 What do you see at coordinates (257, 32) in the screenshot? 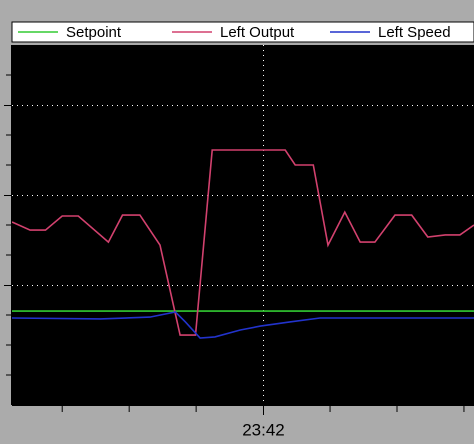
I see `legend-label: Left Output` at bounding box center [257, 32].